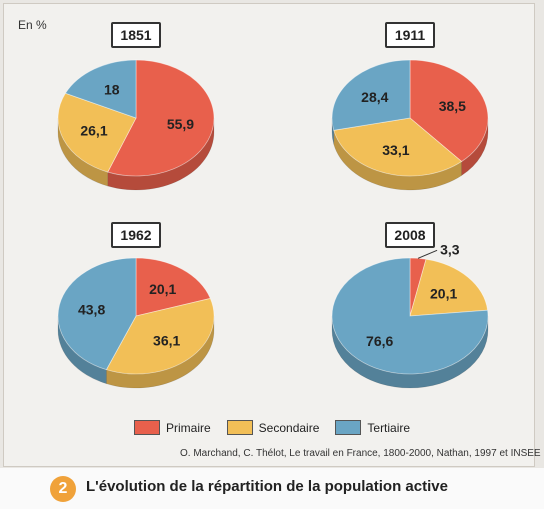 This screenshot has width=544, height=509. I want to click on pie-2008-label-secondaire: 20,1, so click(443, 294).